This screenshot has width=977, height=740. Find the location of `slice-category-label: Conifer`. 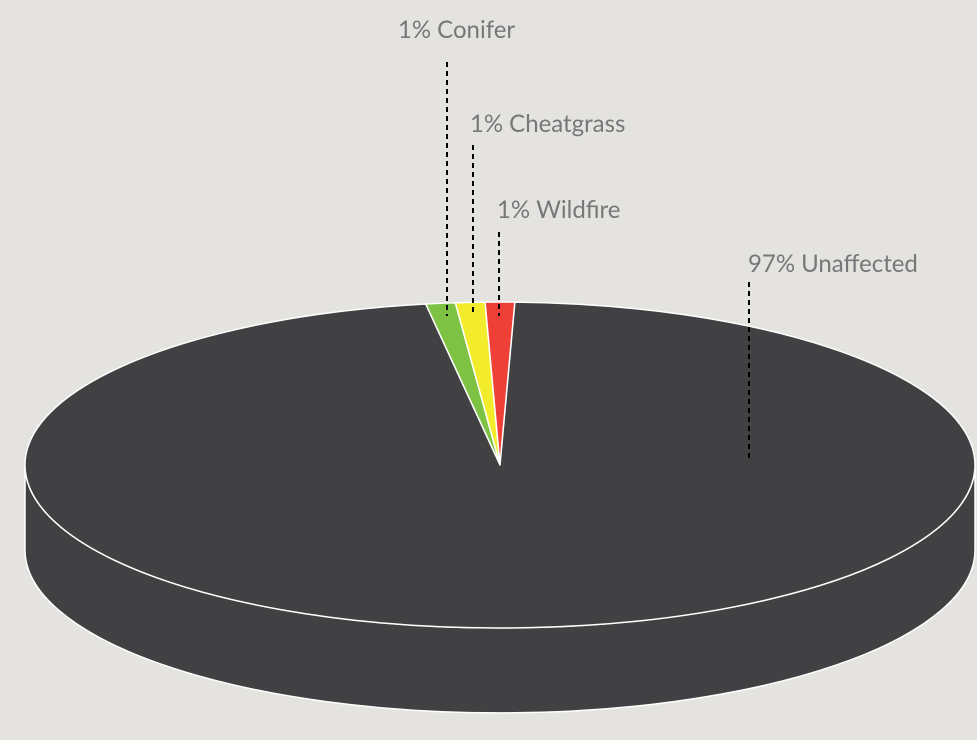

slice-category-label: Conifer is located at coordinates (476, 29).